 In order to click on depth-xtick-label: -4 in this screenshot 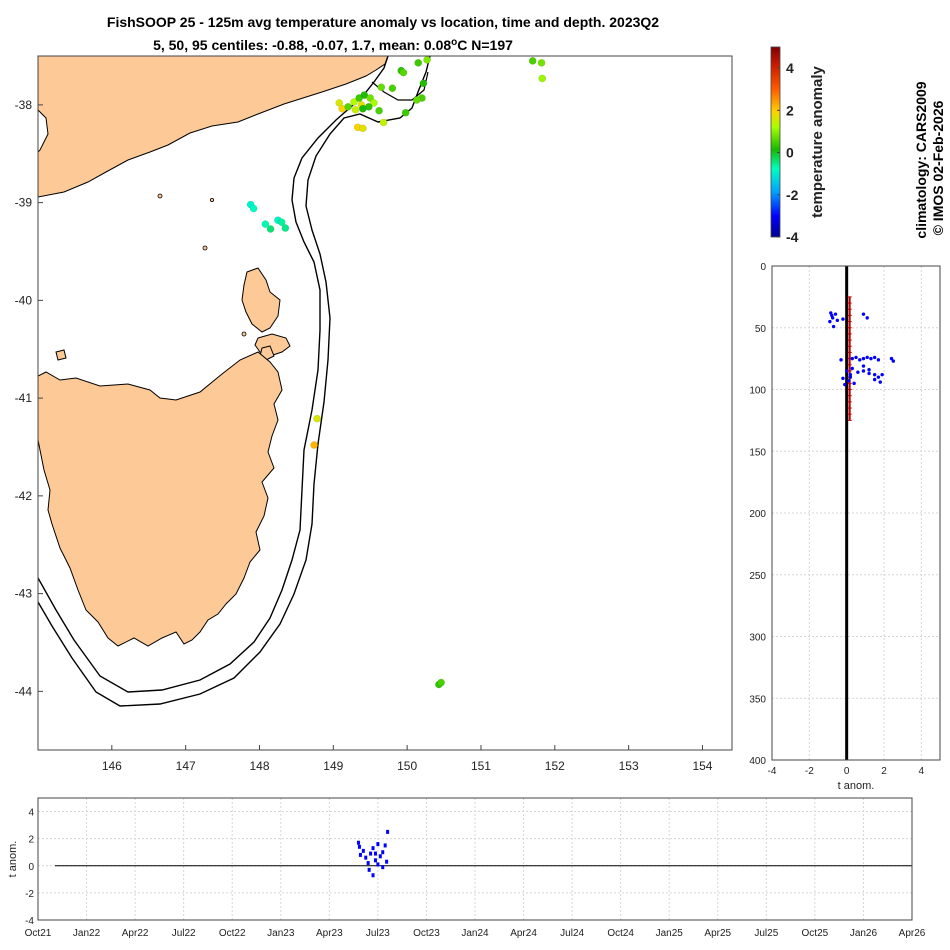, I will do `click(772, 771)`.